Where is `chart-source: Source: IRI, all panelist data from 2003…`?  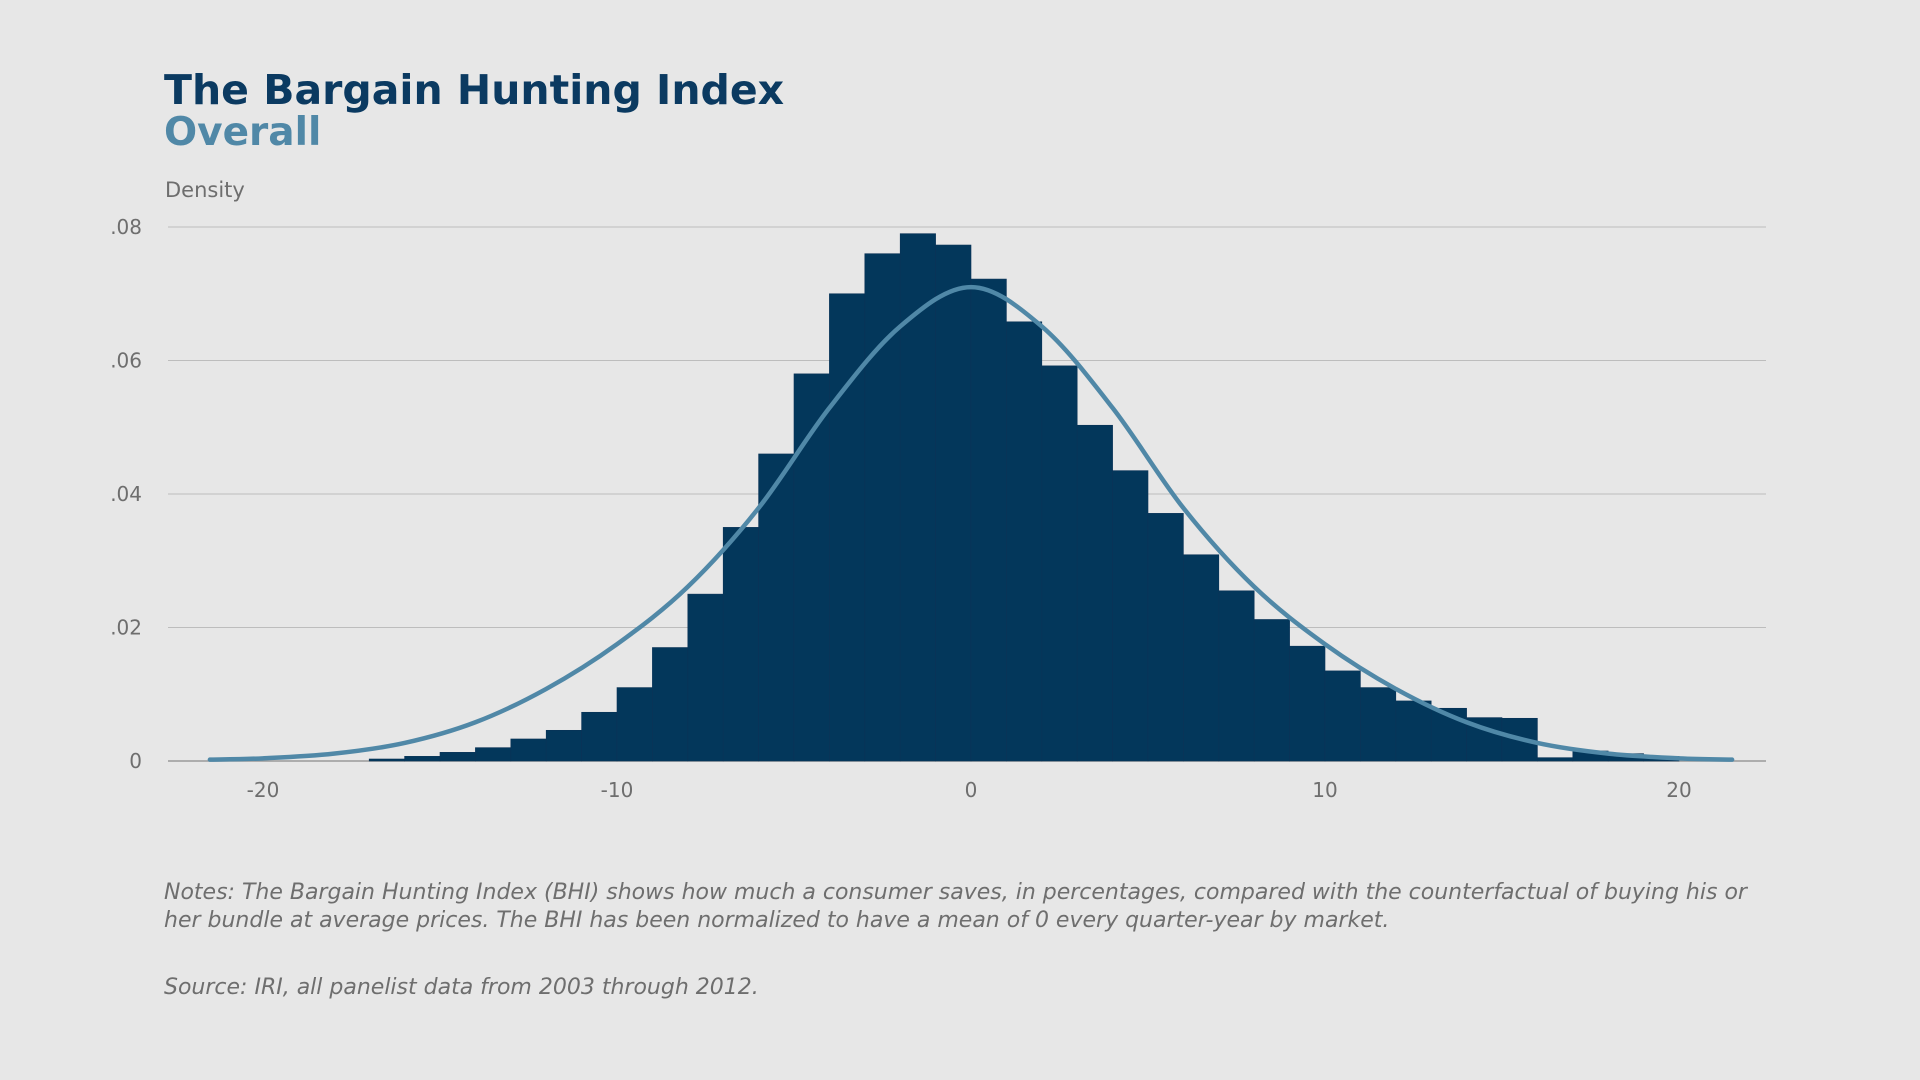 chart-source: Source: IRI, all panelist data from 2003… is located at coordinates (461, 987).